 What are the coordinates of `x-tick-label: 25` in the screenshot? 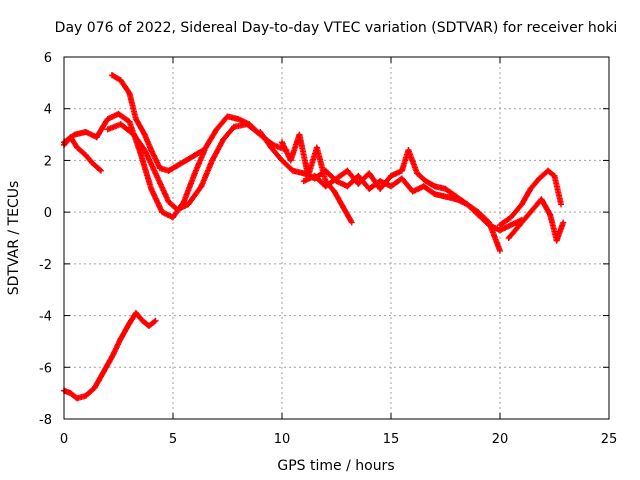 It's located at (609, 439).